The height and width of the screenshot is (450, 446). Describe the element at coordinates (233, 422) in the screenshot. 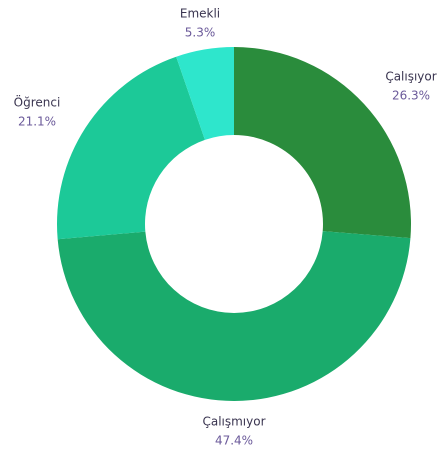

I see `slice-label: Çalışmıyor` at that location.